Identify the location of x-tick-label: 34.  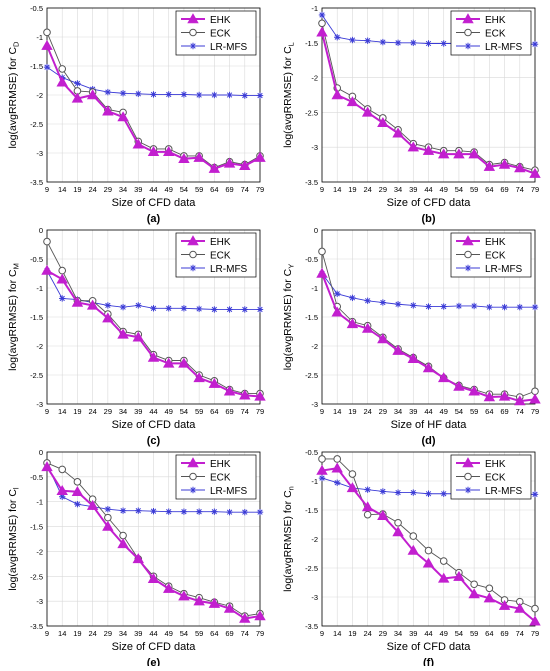
(123, 411).